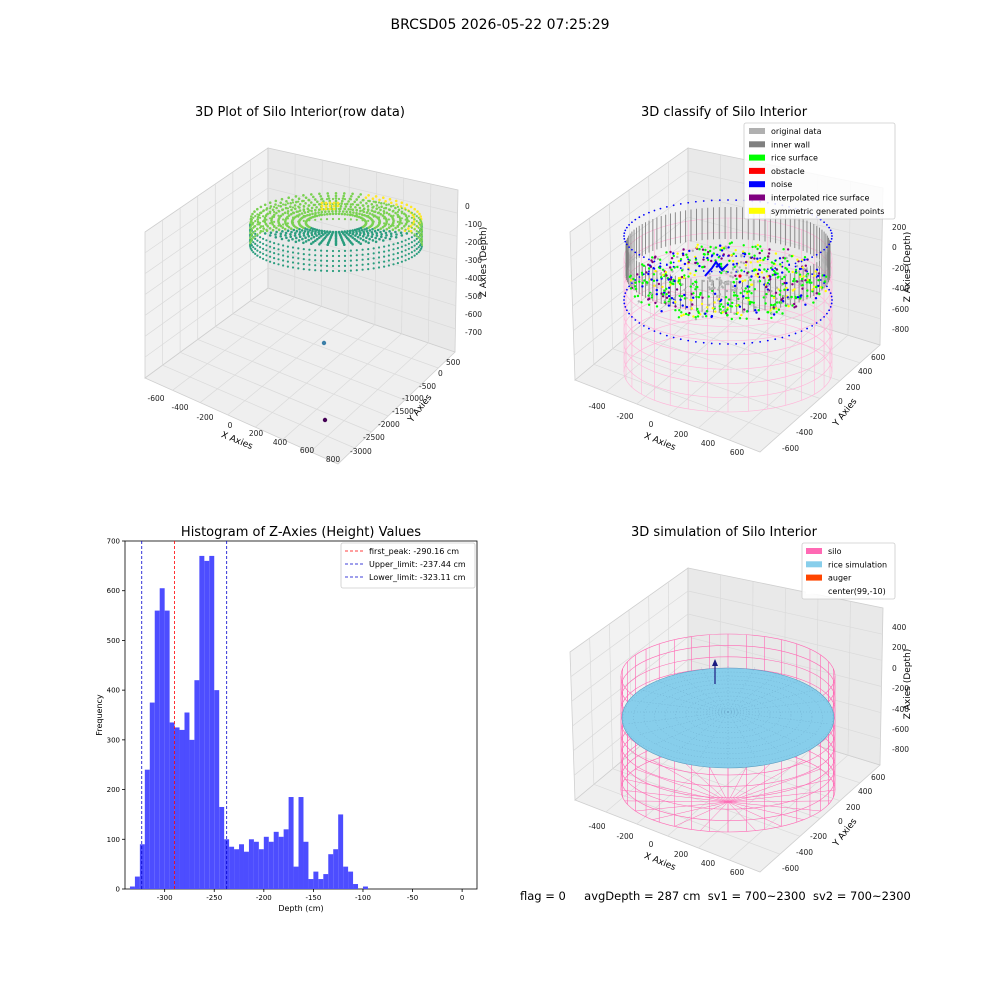 The image size is (1000, 1000). Describe the element at coordinates (715, 662) in the screenshot. I see `p4-auger-tip` at that location.